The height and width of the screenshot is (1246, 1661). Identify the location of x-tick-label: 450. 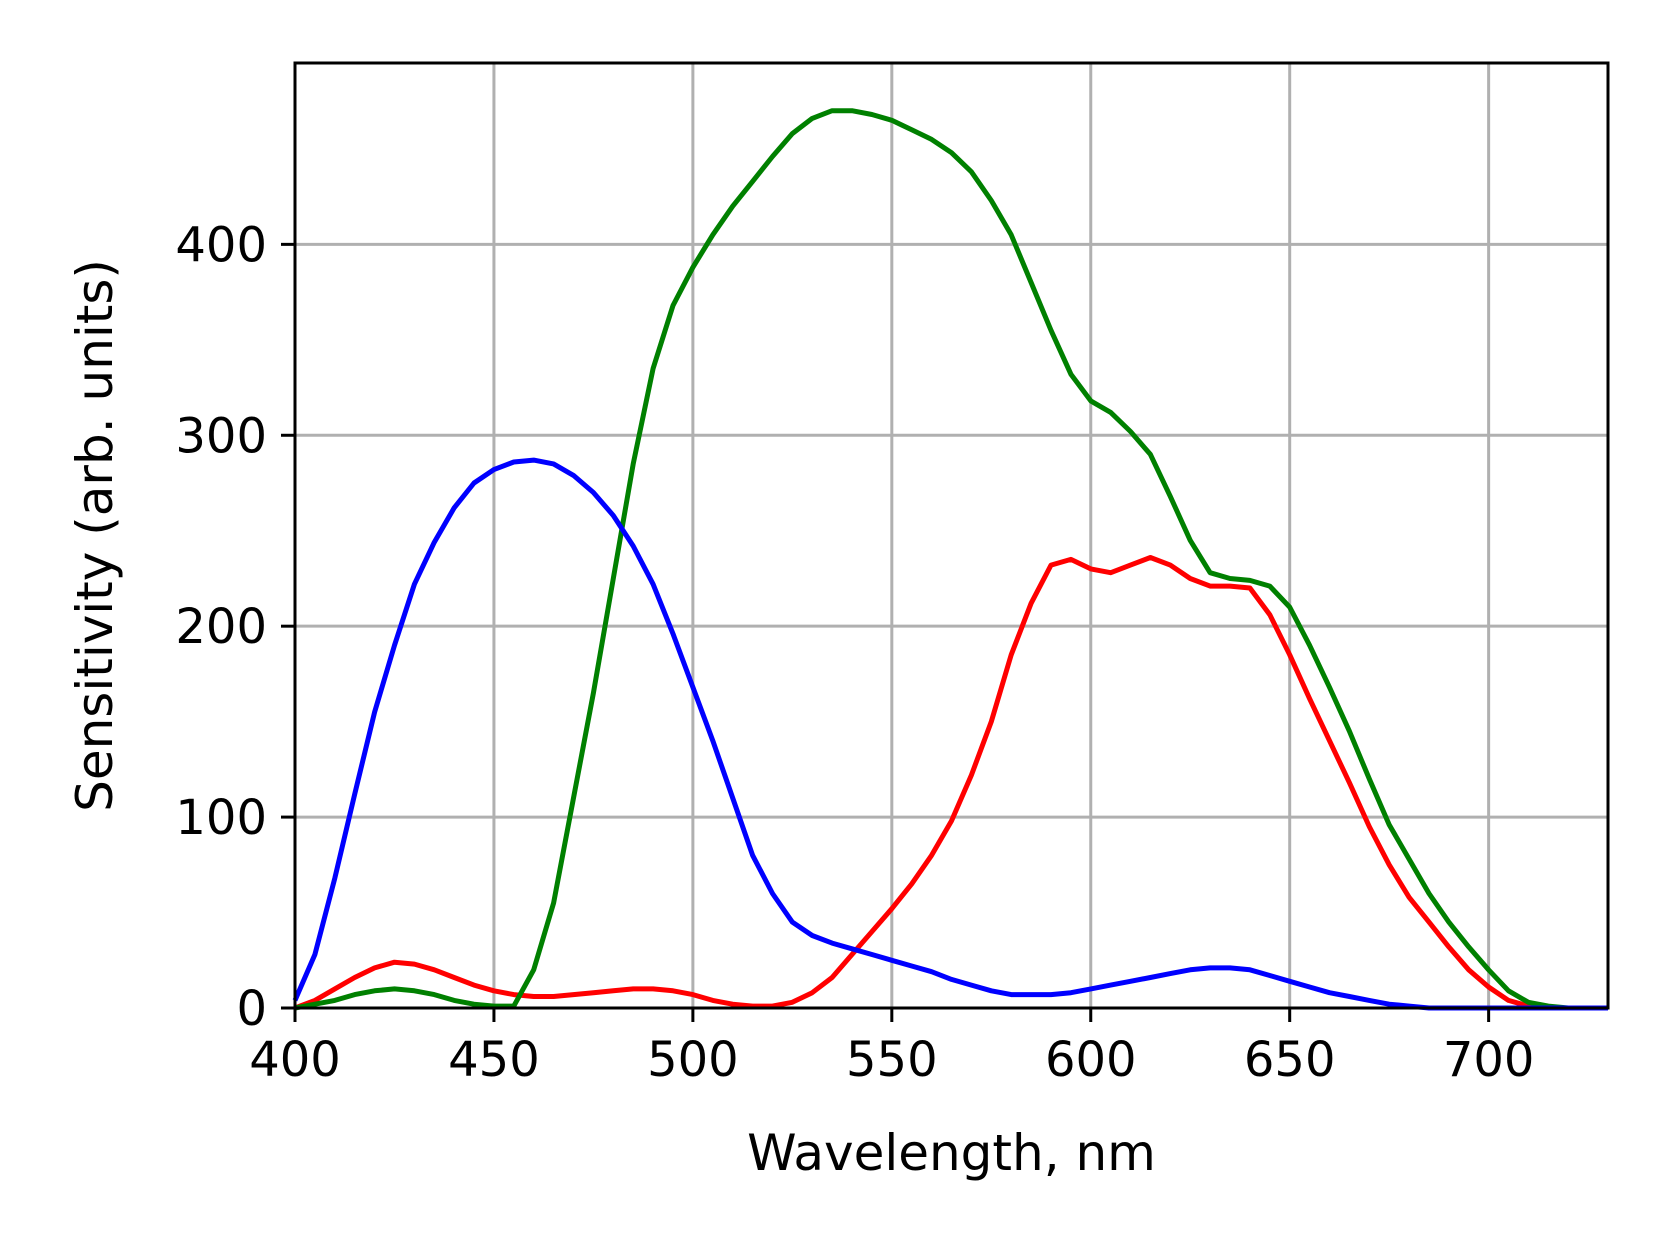
(494, 1060).